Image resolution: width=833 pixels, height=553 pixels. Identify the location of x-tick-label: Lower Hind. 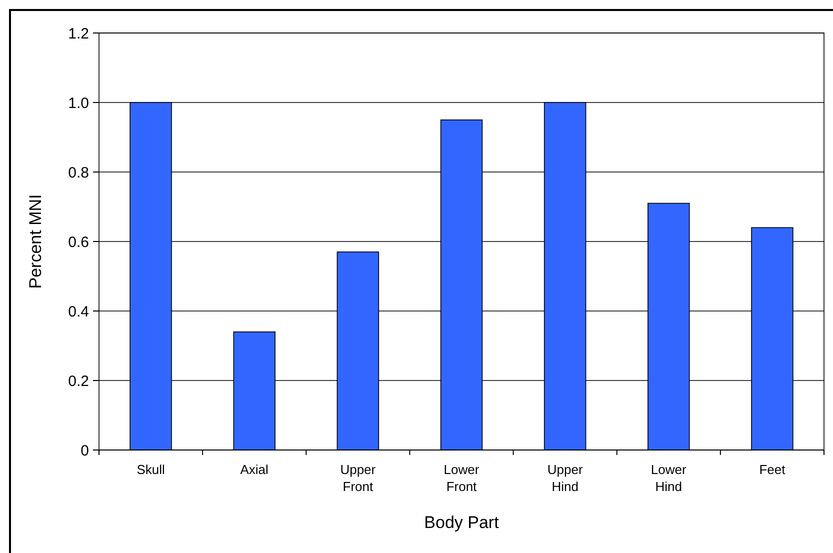
(669, 478).